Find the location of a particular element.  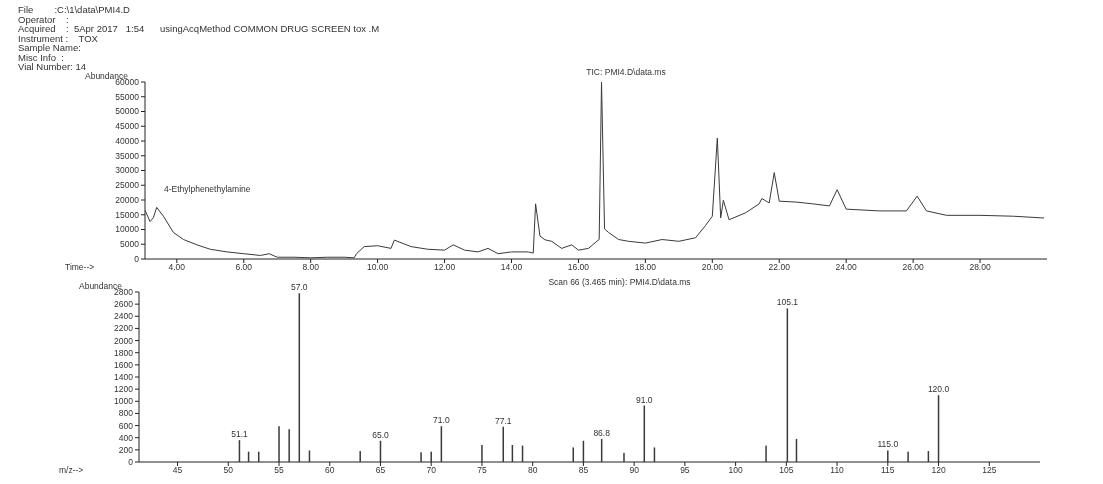

x-tick-label: 110 is located at coordinates (837, 470).